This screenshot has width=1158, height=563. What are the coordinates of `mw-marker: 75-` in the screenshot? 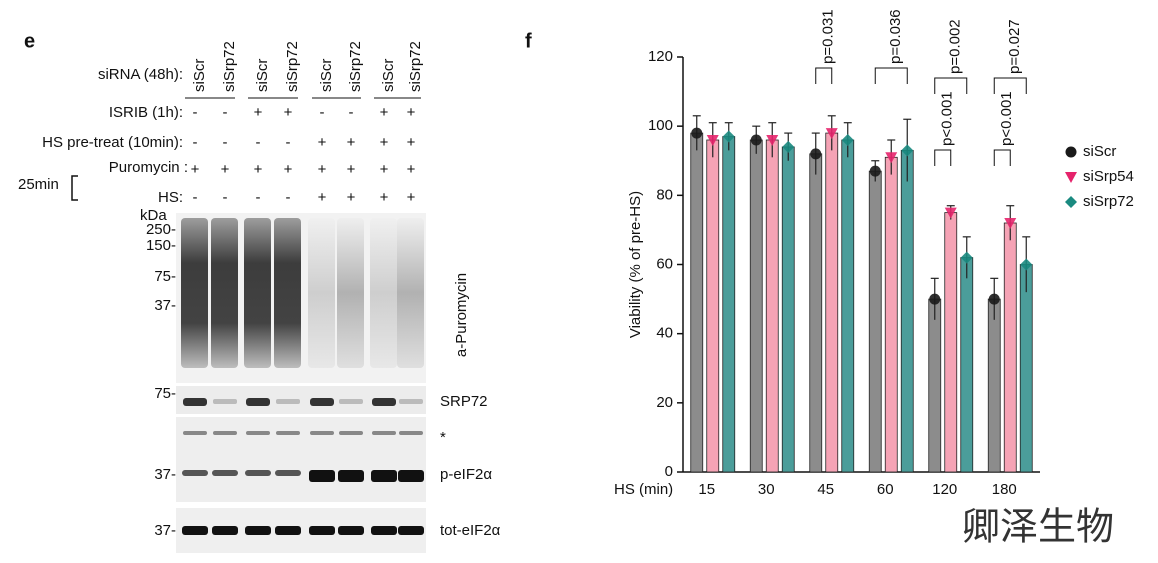 It's located at (165, 393).